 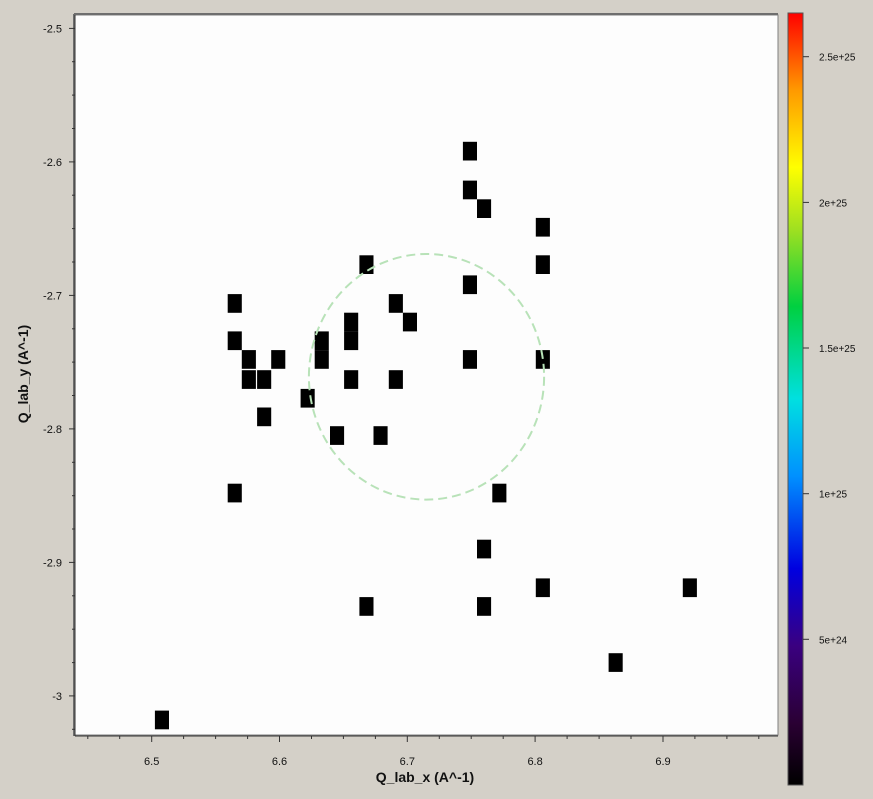 What do you see at coordinates (52, 29) in the screenshot?
I see `y-tick-label: -2.5` at bounding box center [52, 29].